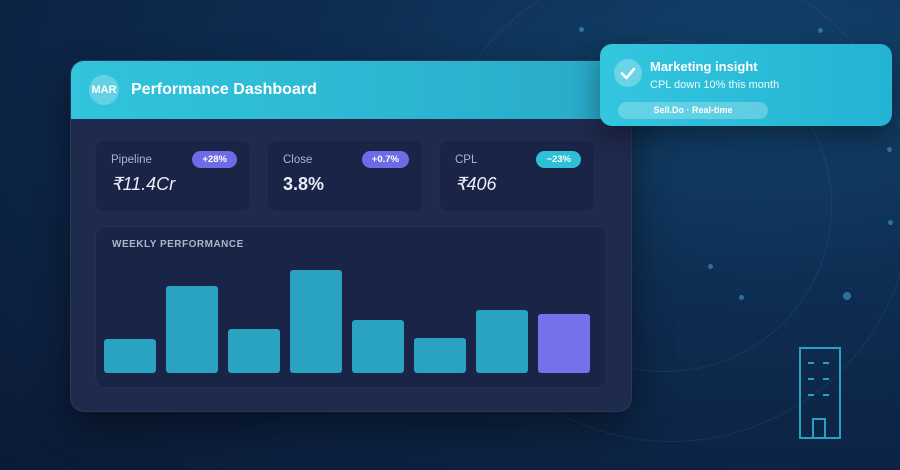 The height and width of the screenshot is (470, 900). Describe the element at coordinates (104, 90) in the screenshot. I see `month-badge: MAR` at that location.